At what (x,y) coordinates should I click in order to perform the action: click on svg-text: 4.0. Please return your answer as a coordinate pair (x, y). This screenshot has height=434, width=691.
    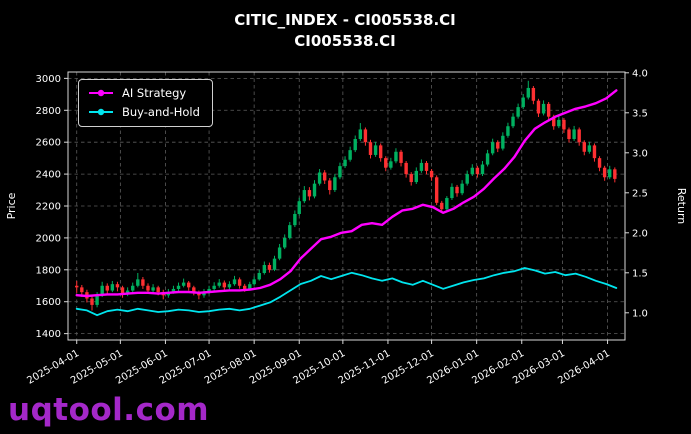
    Looking at the image, I should click on (640, 73).